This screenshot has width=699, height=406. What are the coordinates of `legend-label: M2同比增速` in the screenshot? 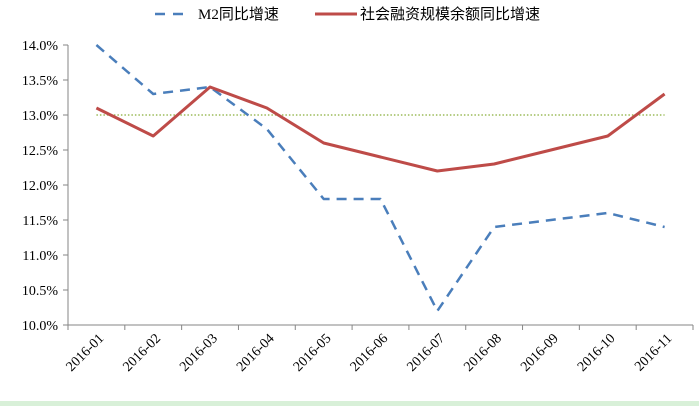 It's located at (238, 14).